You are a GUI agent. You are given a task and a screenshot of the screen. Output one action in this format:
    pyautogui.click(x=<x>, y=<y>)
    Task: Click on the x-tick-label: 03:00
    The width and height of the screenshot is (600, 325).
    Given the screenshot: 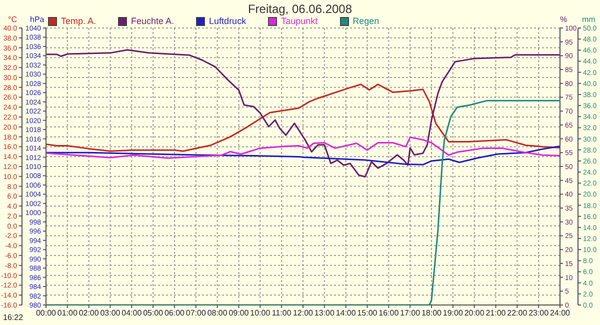 What is the action you would take?
    pyautogui.click(x=110, y=313)
    